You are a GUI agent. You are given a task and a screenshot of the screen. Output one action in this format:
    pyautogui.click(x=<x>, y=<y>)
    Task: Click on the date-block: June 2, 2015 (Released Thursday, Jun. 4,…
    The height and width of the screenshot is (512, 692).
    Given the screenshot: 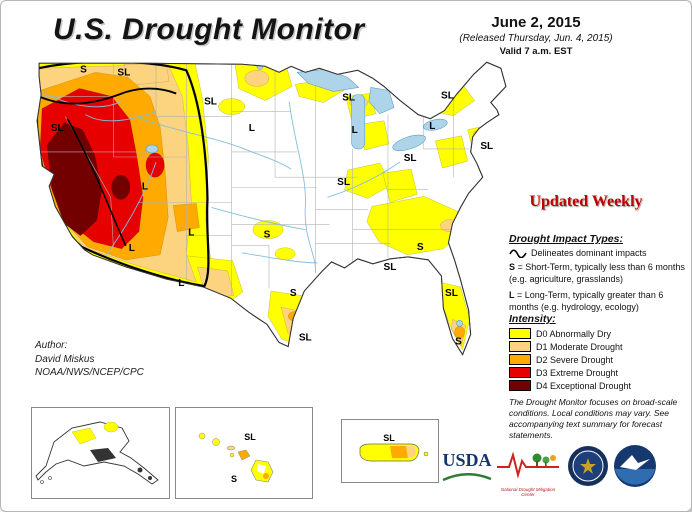 What is the action you would take?
    pyautogui.click(x=536, y=35)
    